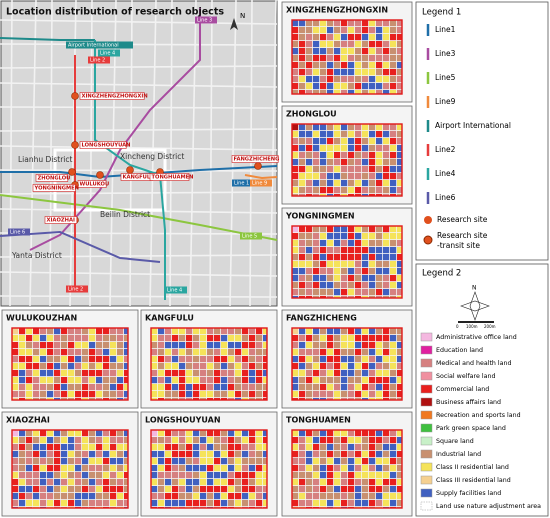  What do you see at coordinates (457, 326) in the screenshot?
I see `scale-label: 0` at bounding box center [457, 326].